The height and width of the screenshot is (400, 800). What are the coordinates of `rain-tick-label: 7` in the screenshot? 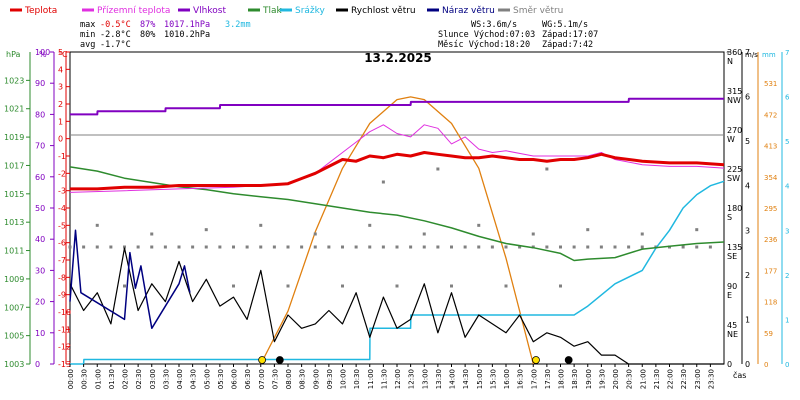 It's located at (787, 53).